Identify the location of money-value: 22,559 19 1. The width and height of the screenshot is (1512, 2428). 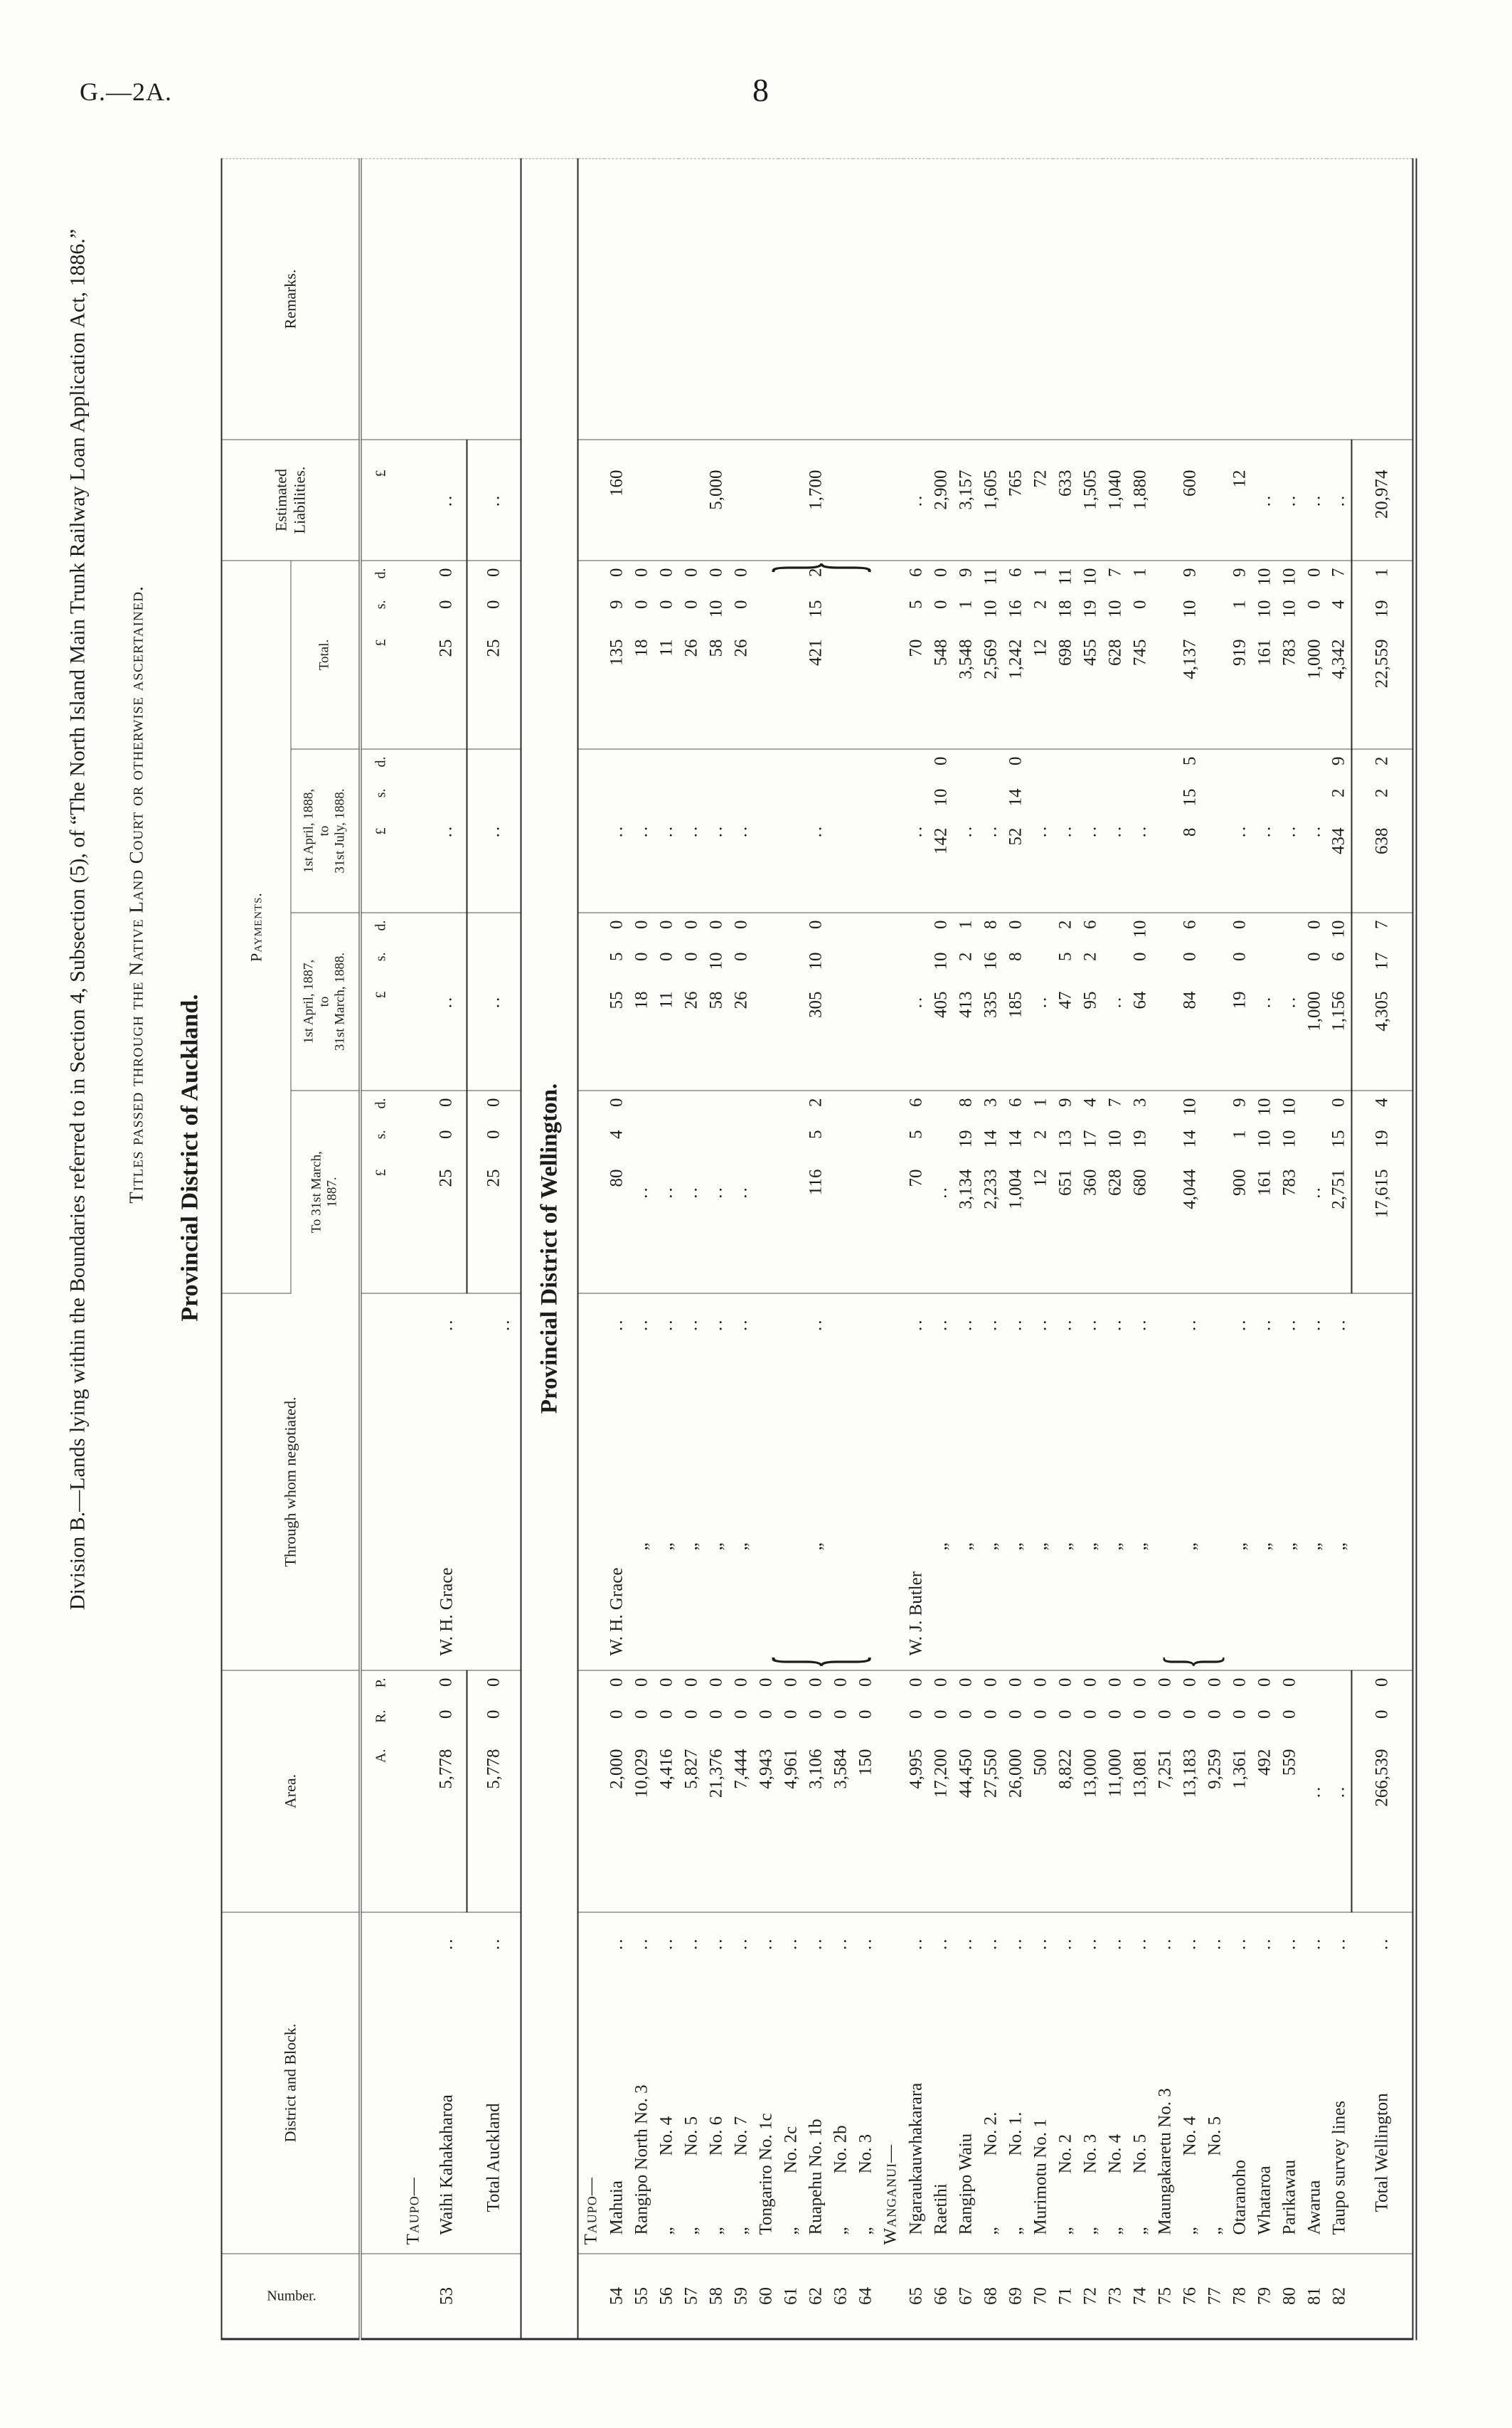
(1383, 655).